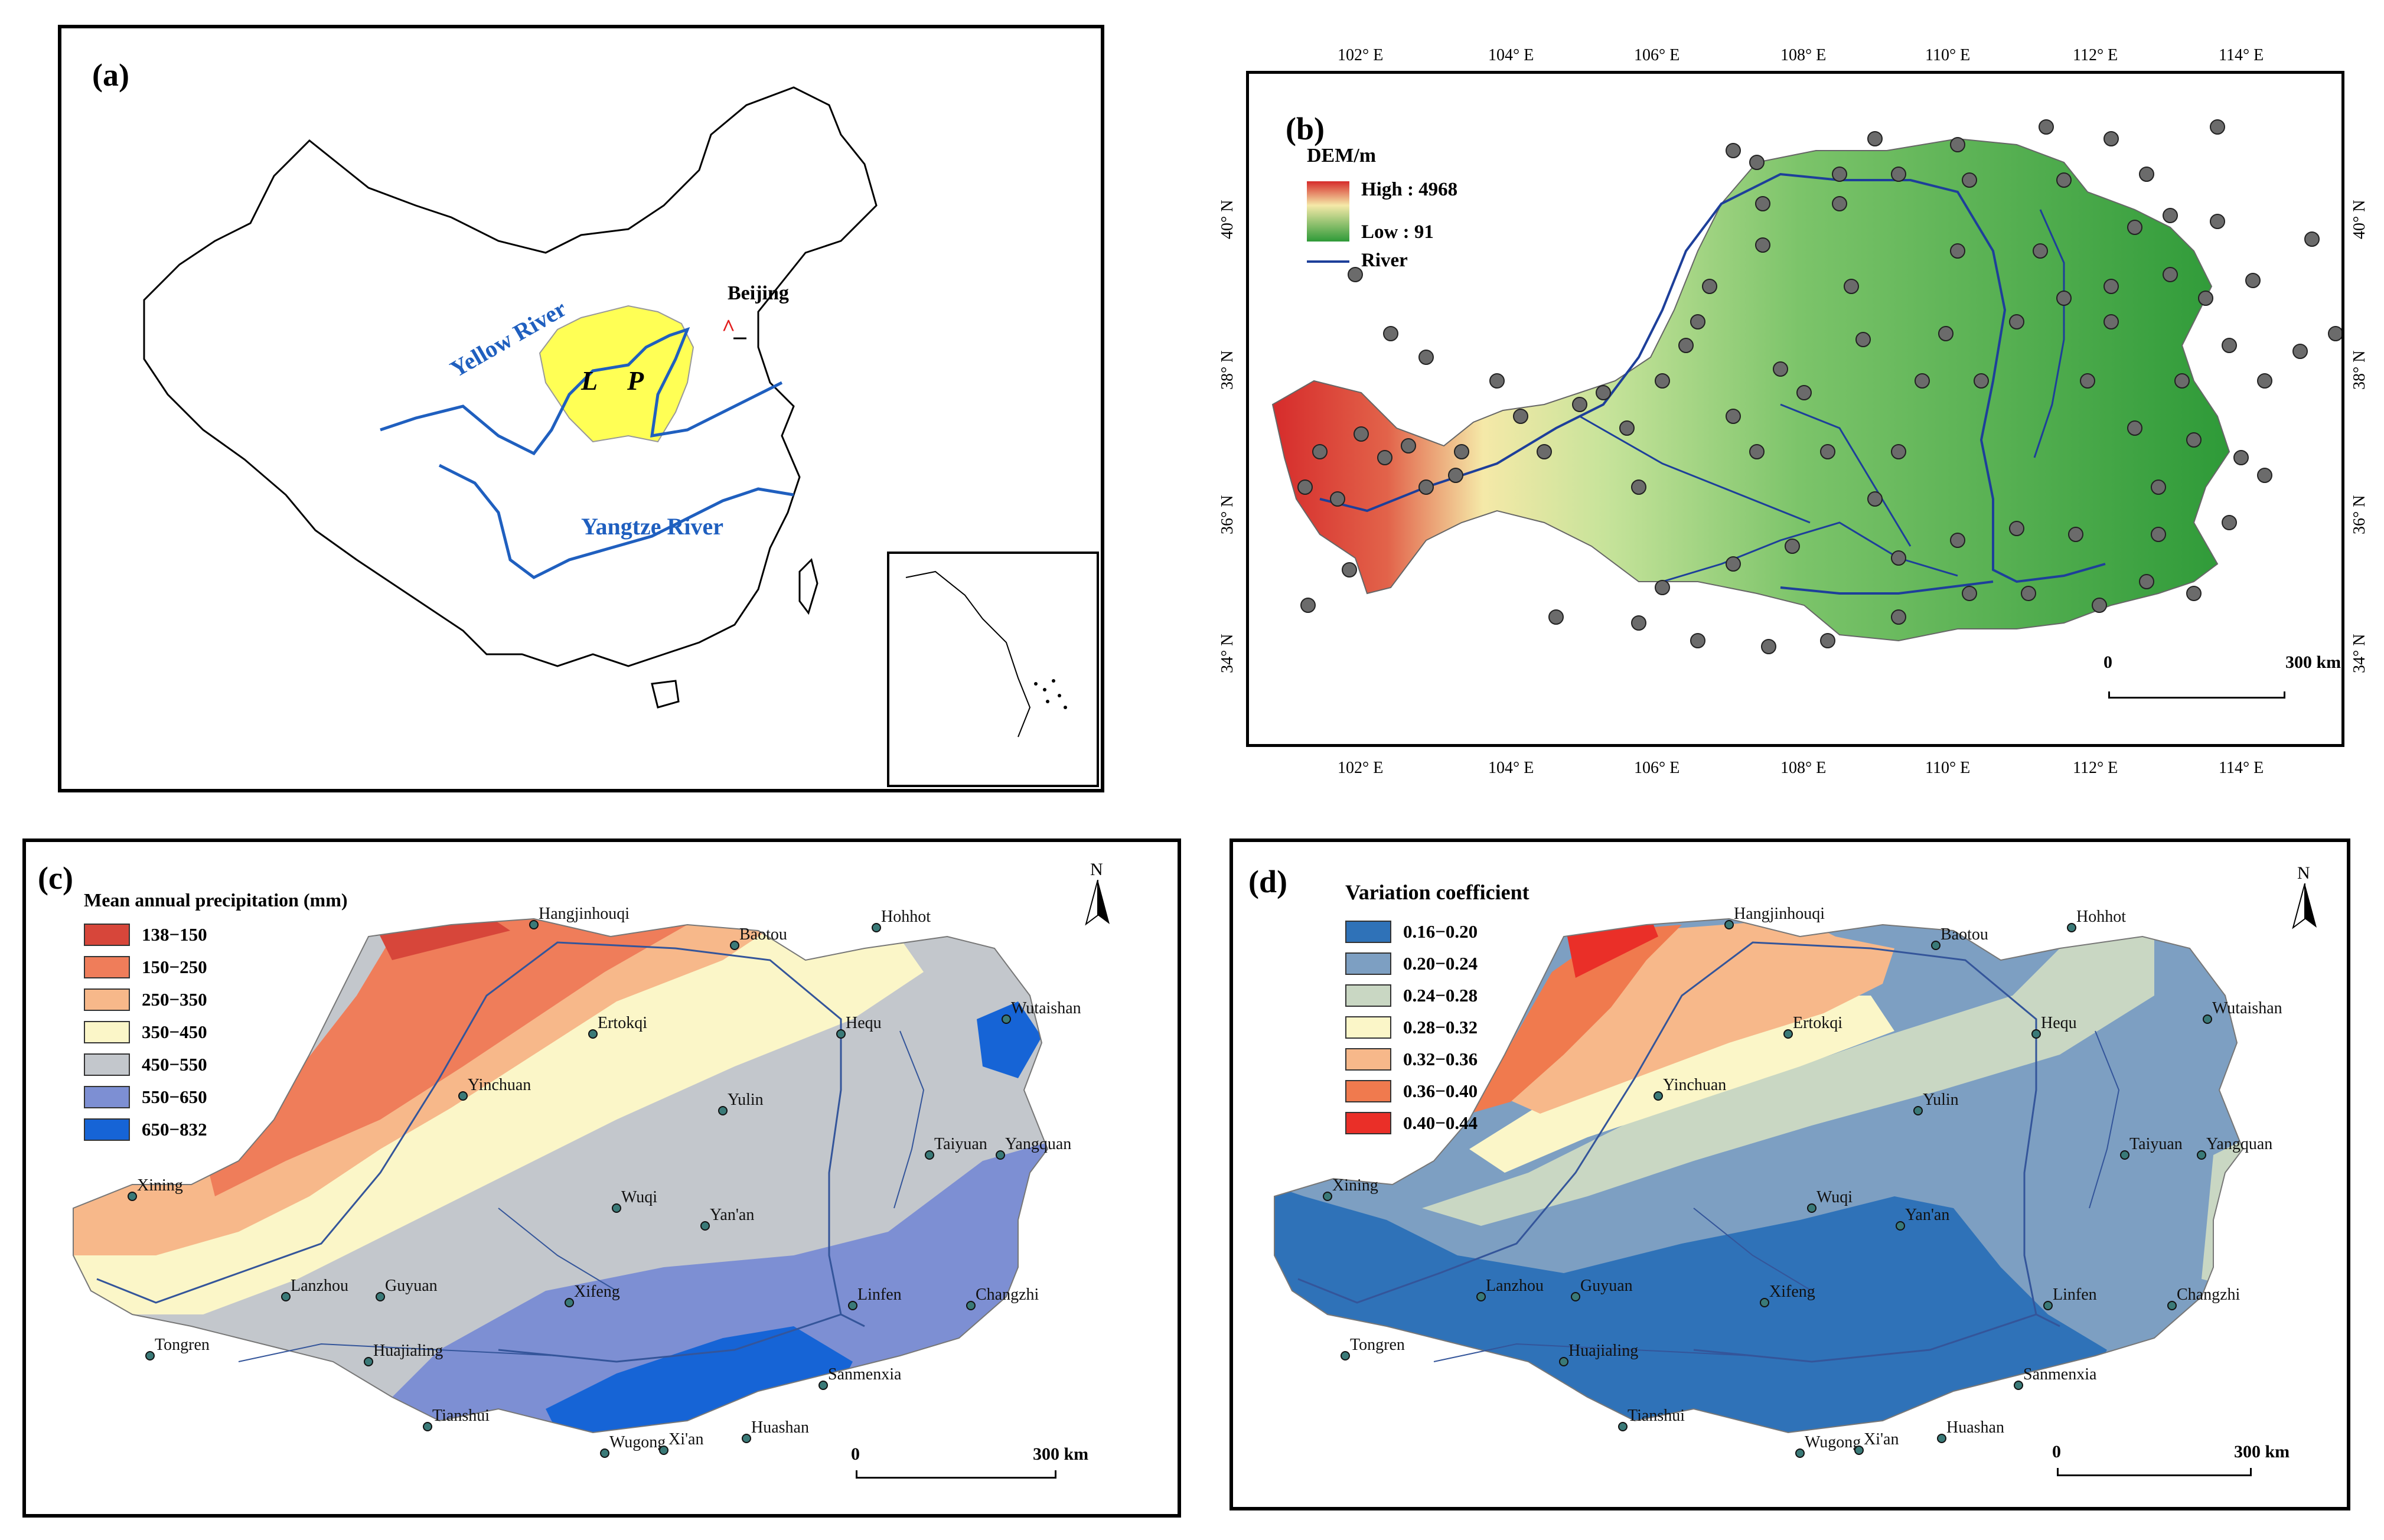  Describe the element at coordinates (855, 1454) in the screenshot. I see `scale-c-zero: 0` at that location.